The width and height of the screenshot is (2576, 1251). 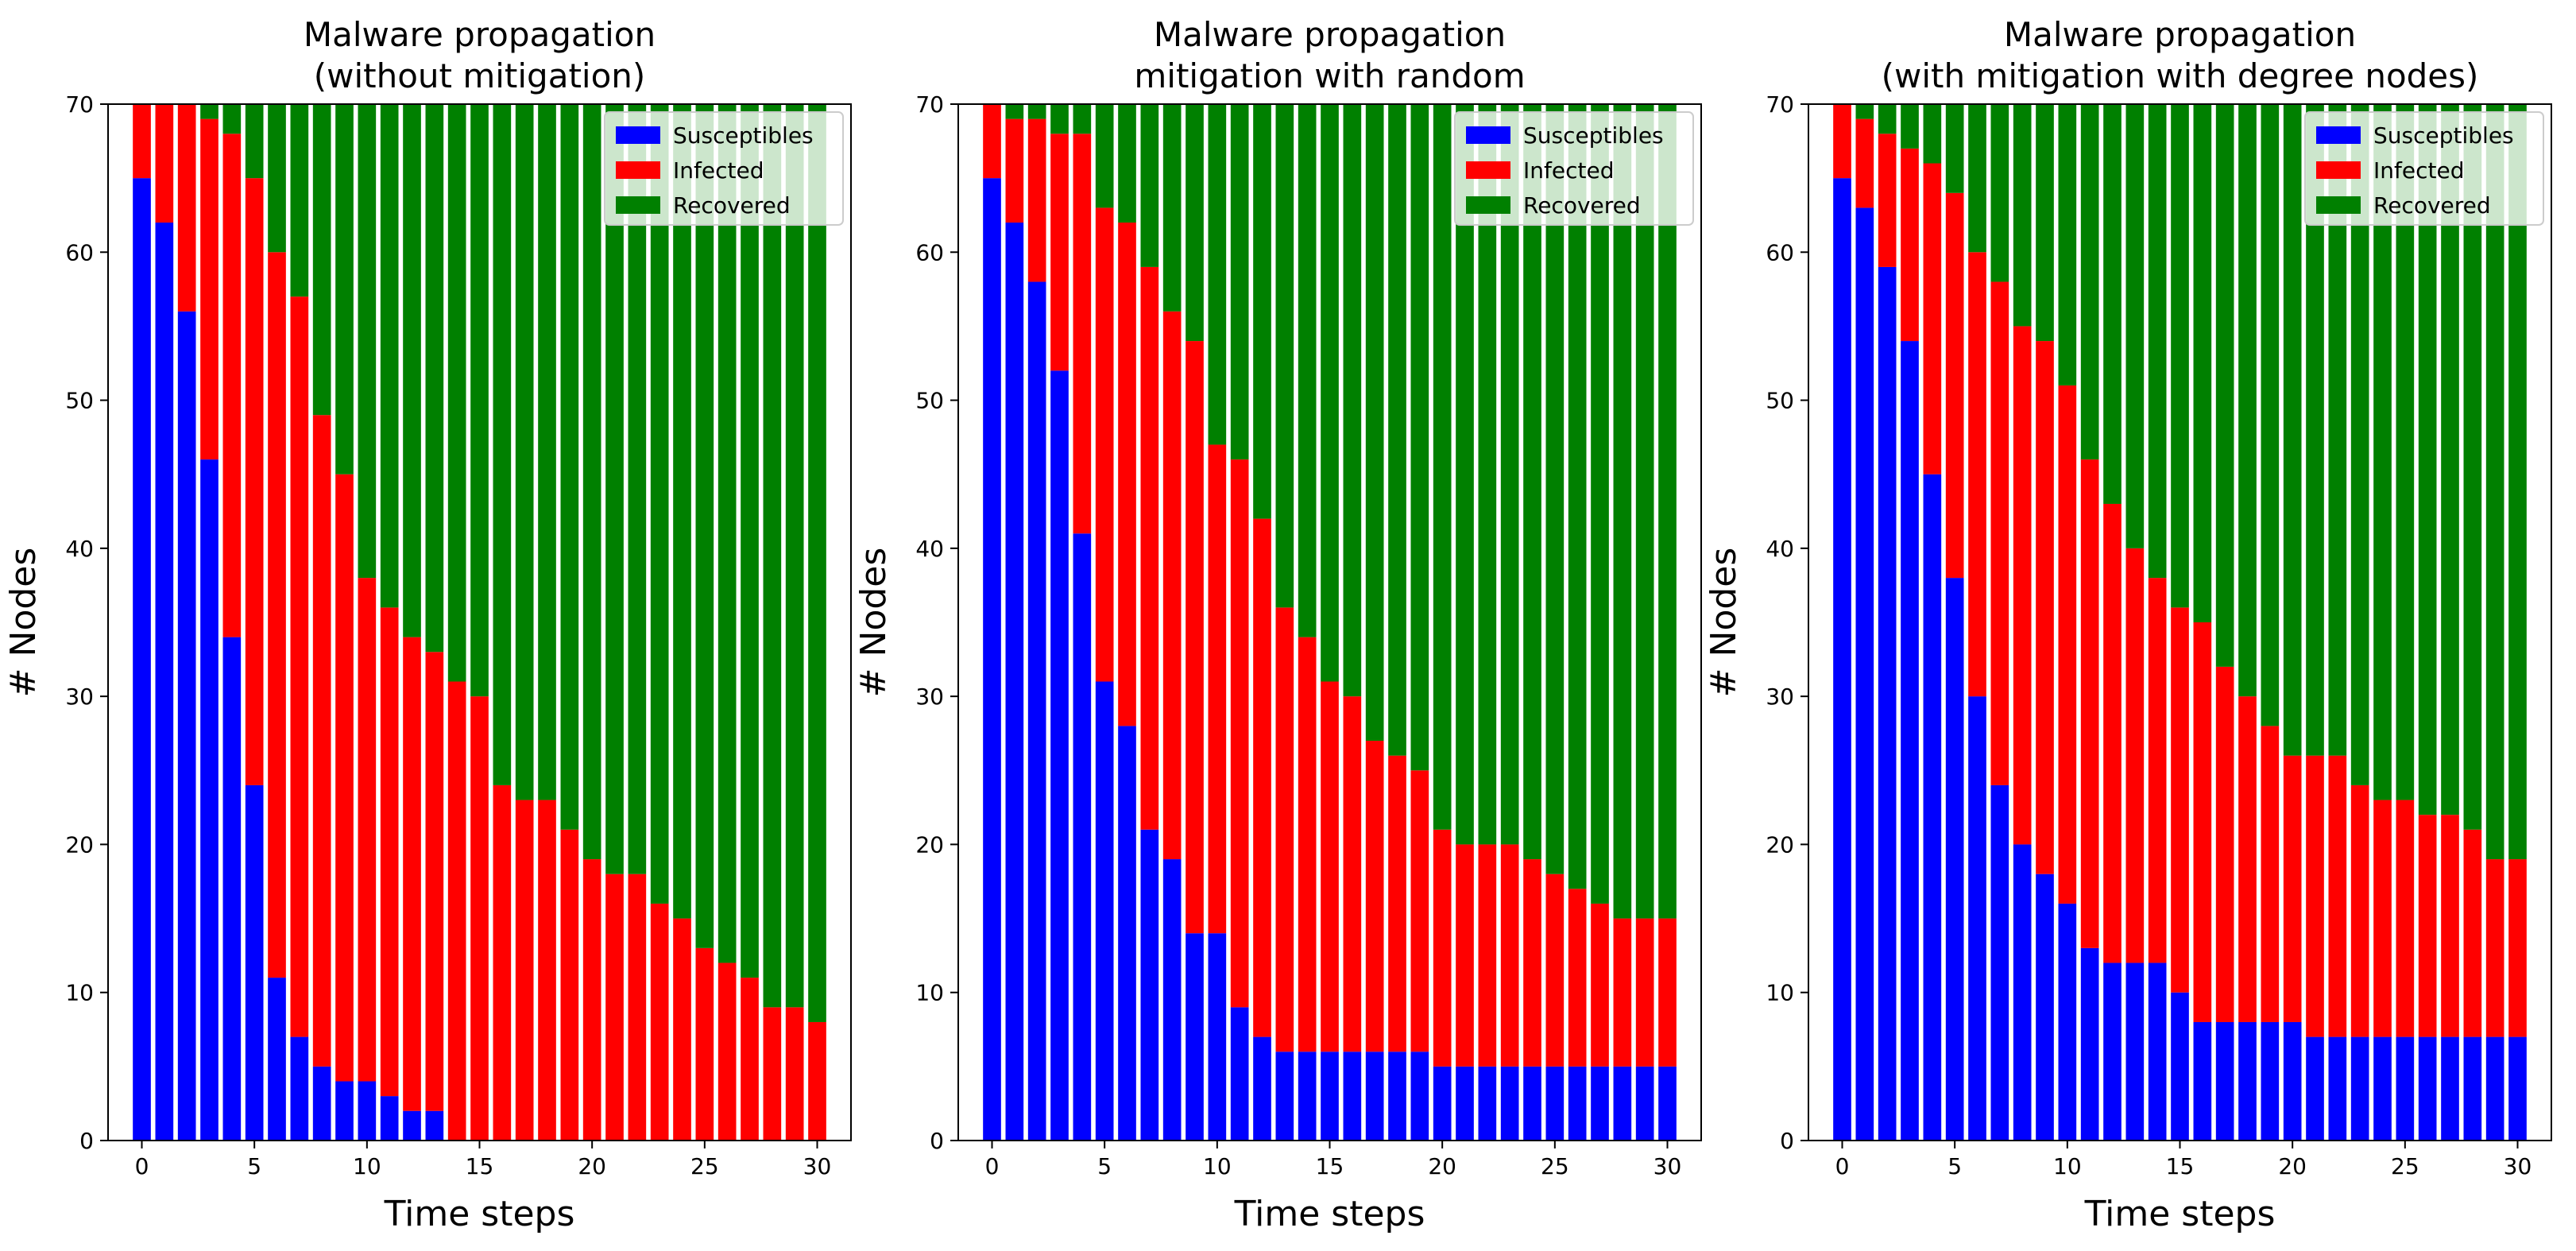 I want to click on bar-susceptibles-t5, so click(x=1955, y=860).